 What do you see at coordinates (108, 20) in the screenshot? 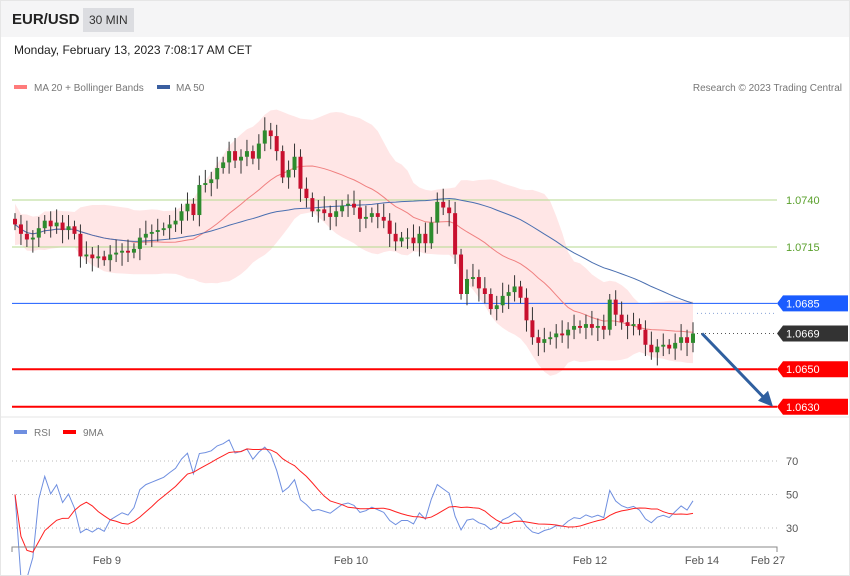
I see `timeframe-button: 30 MIN` at bounding box center [108, 20].